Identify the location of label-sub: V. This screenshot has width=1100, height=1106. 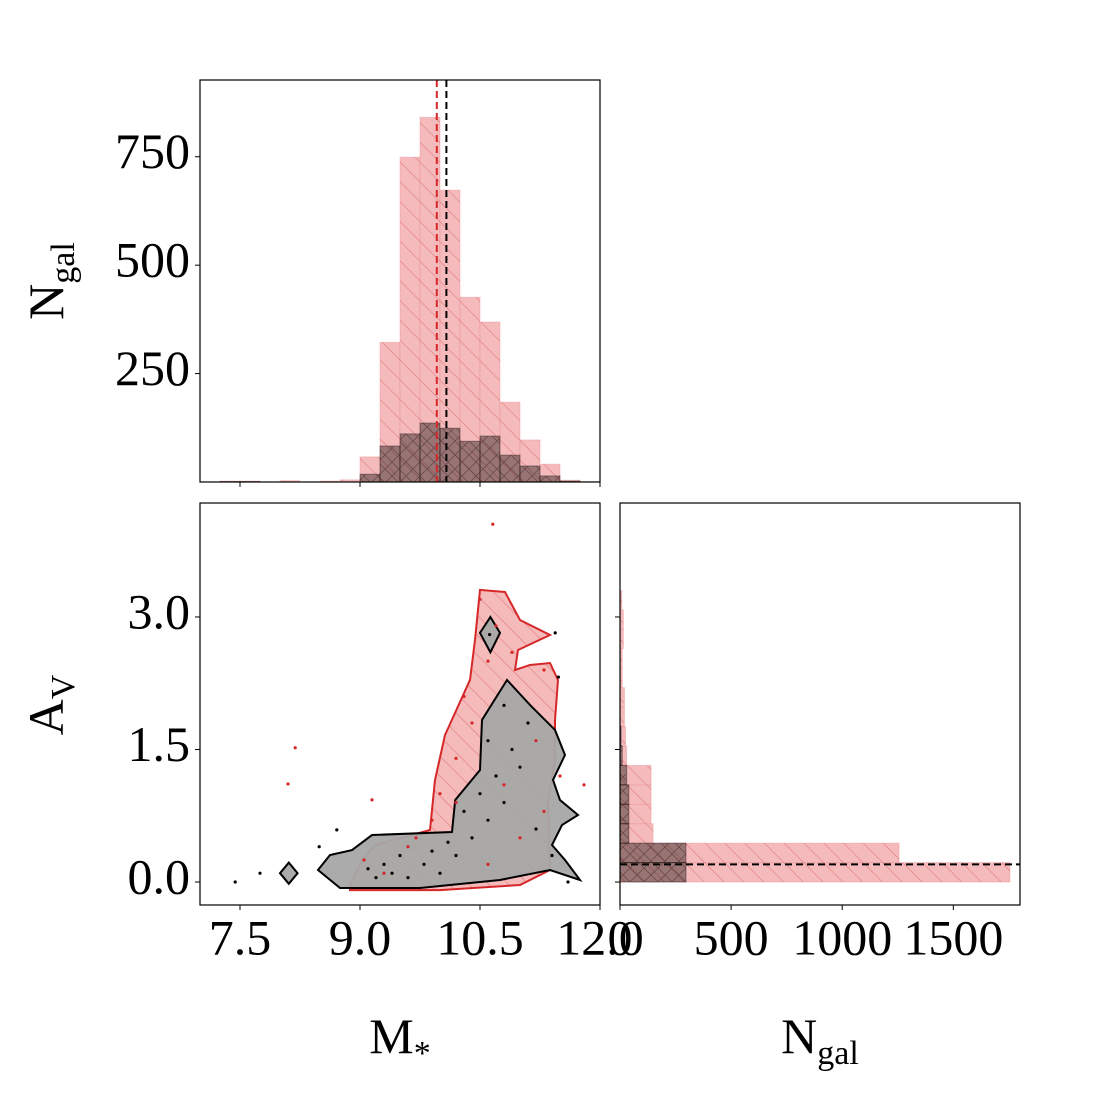
(63, 686).